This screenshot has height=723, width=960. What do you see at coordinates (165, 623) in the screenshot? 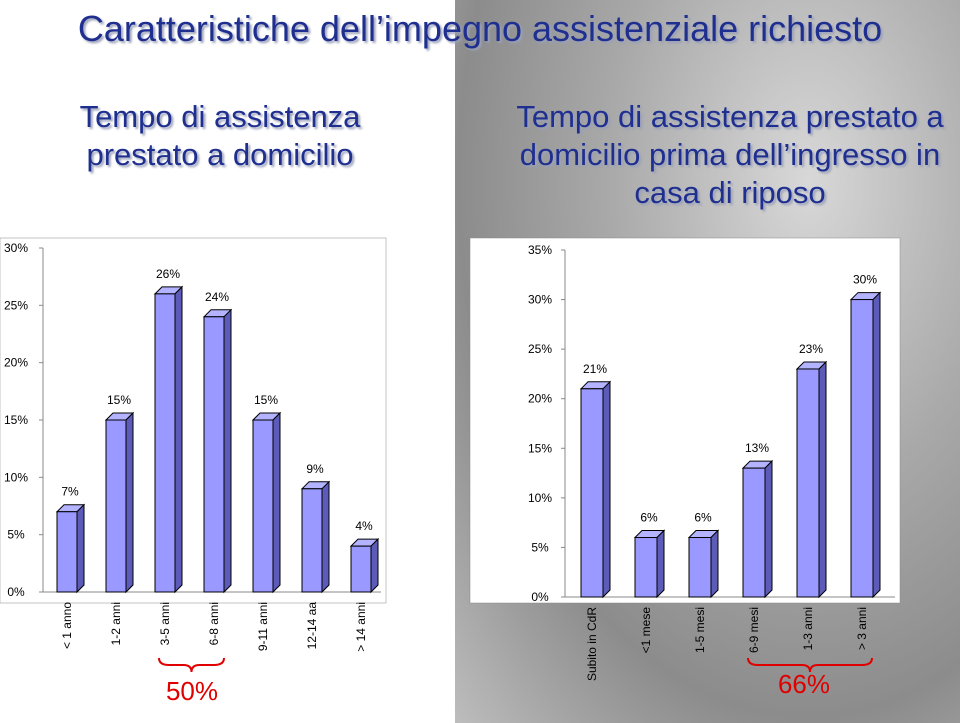
I see `x-tick-label: 3-5 anni` at bounding box center [165, 623].